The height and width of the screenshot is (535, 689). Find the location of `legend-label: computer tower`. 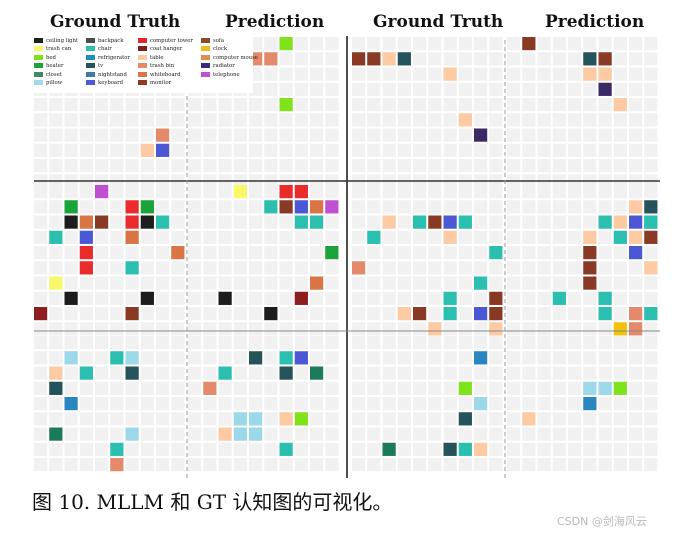

legend-label: computer tower is located at coordinates (171, 41).